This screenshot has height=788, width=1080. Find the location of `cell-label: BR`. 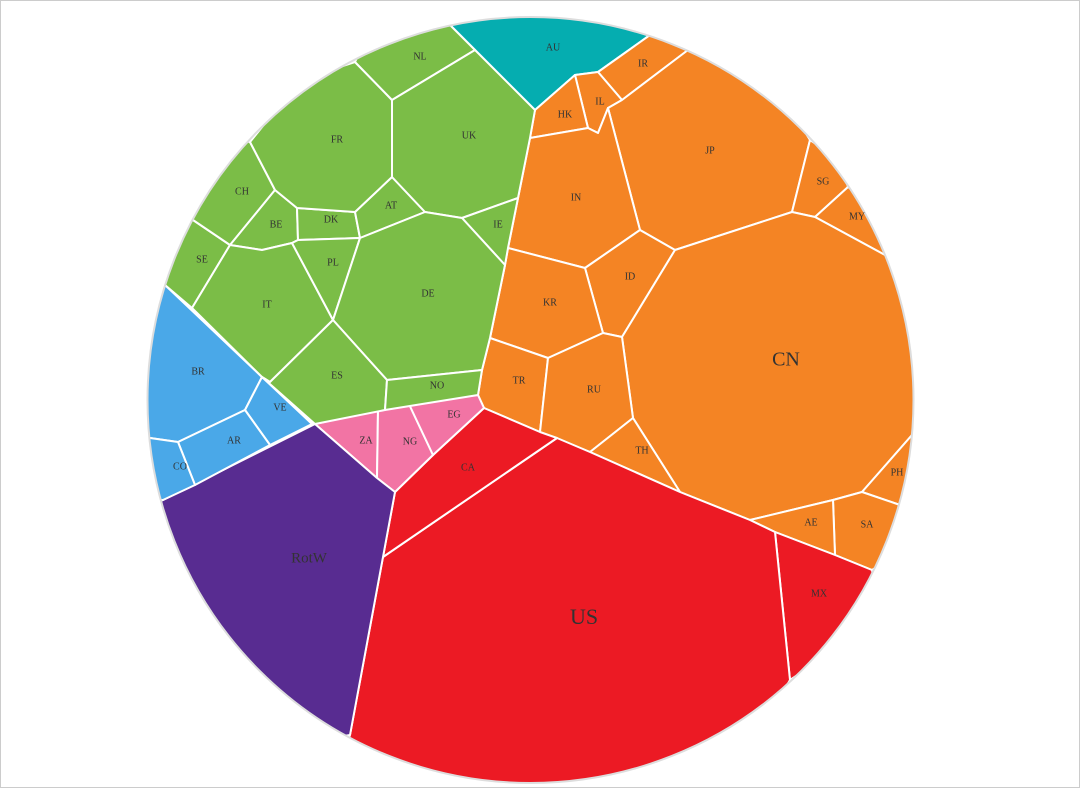

cell-label: BR is located at coordinates (198, 371).